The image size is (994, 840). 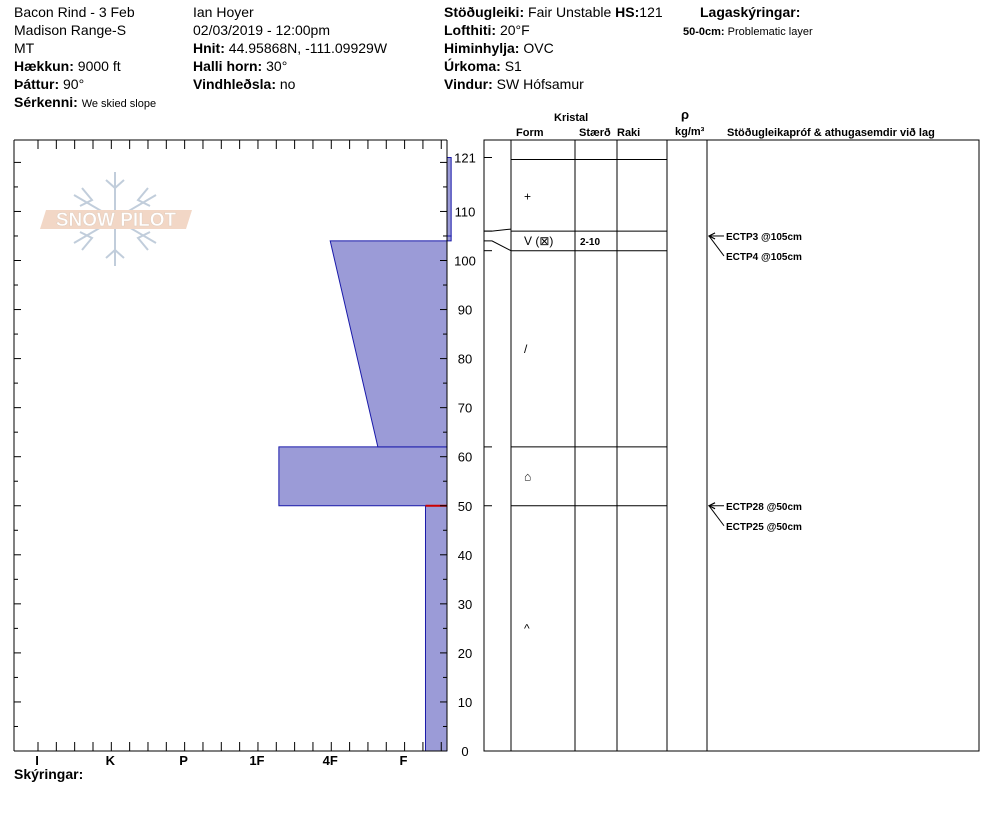 I want to click on wind-loading-field: Vindhleðsla: no, so click(x=244, y=84).